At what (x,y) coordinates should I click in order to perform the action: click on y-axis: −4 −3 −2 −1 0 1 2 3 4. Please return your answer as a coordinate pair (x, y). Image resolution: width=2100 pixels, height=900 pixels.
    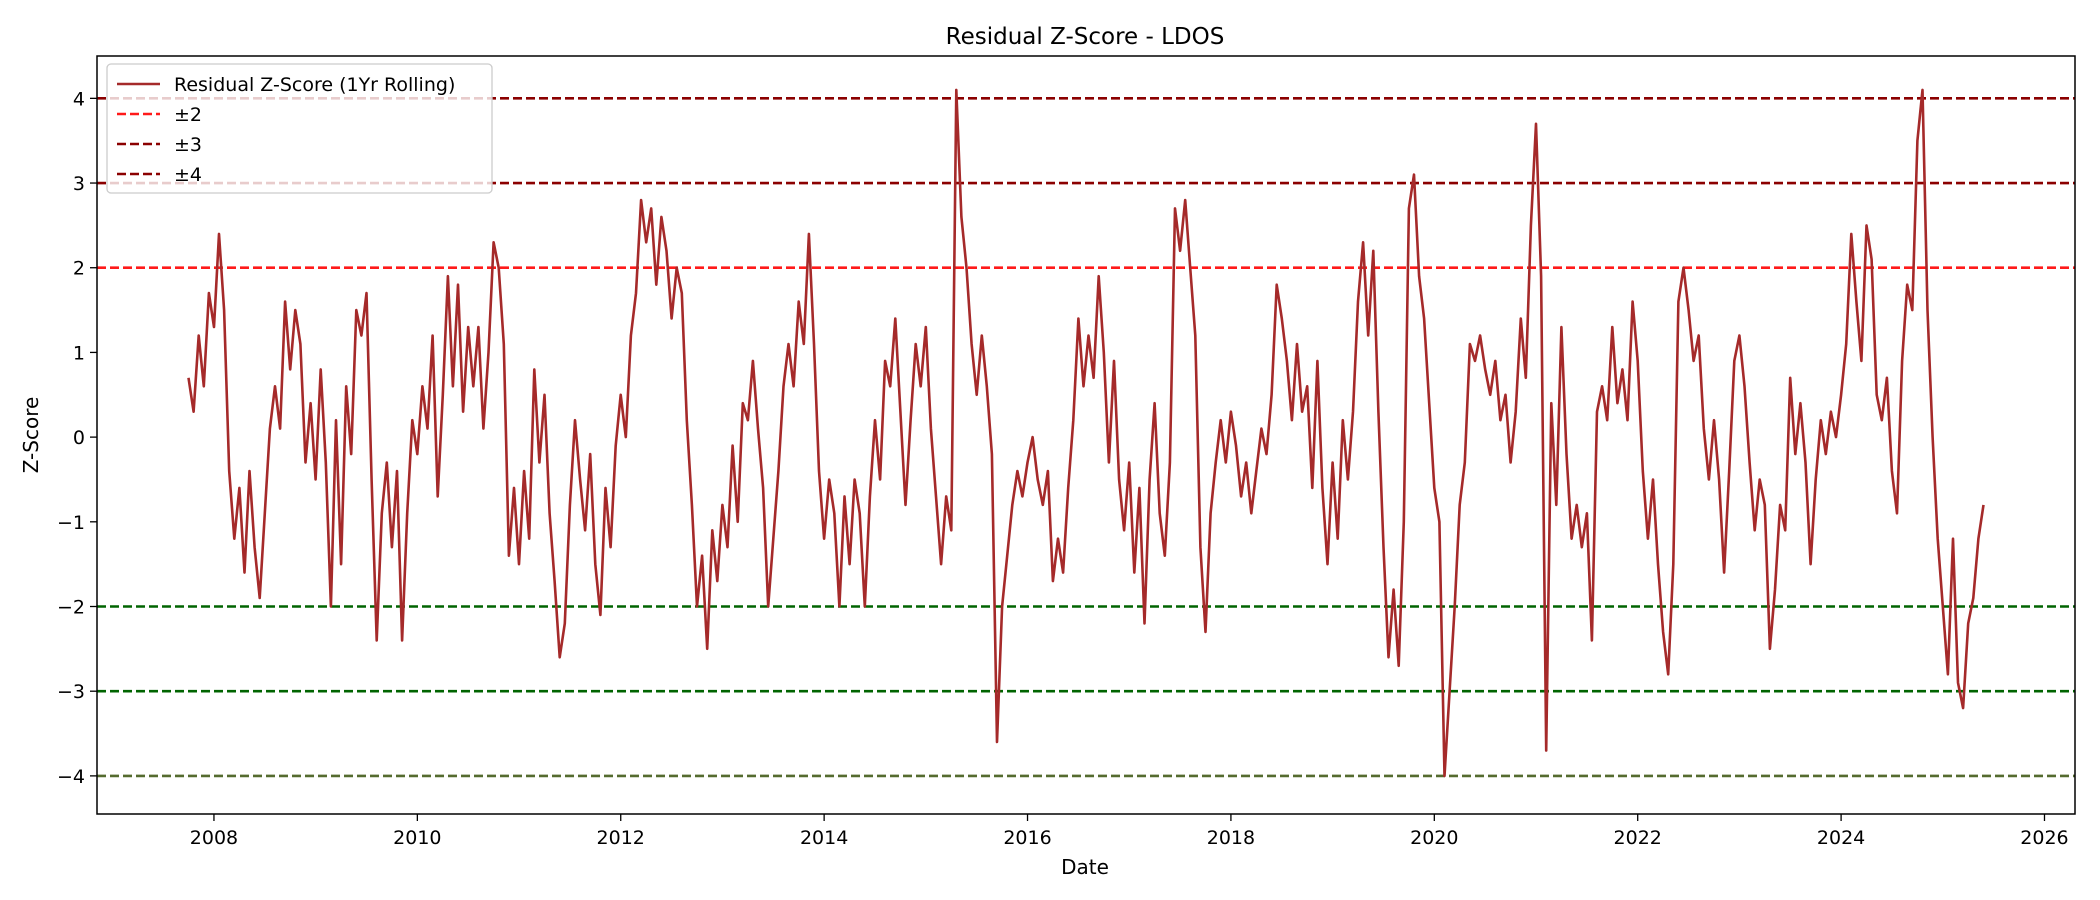
    Looking at the image, I should click on (77, 438).